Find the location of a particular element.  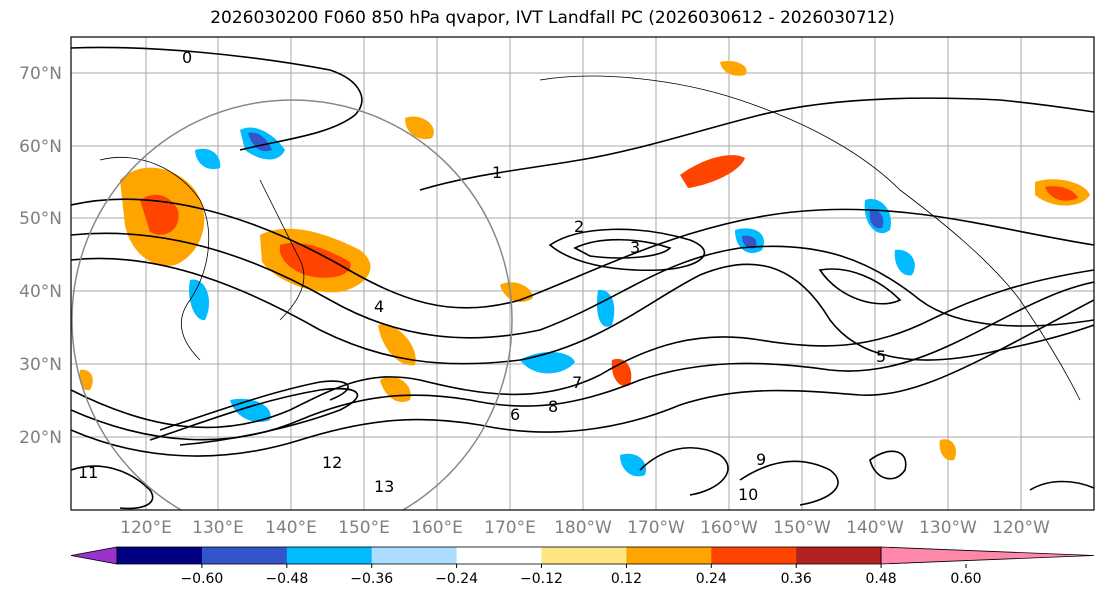

lon-label: 150°W is located at coordinates (802, 528).